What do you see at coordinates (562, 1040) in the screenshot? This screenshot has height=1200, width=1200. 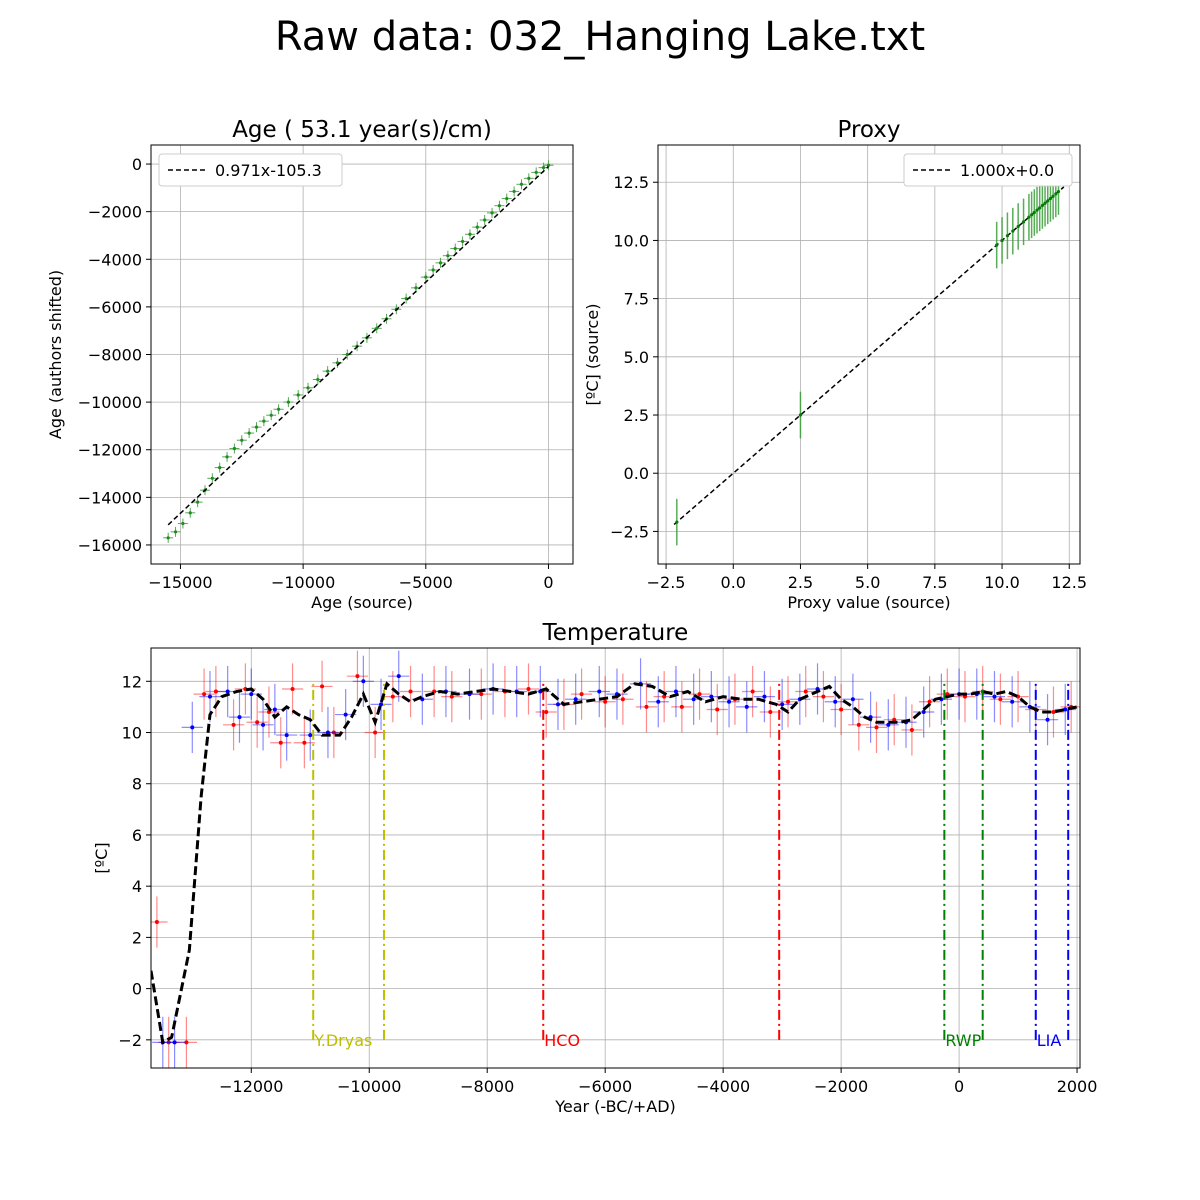 I see `period-label: HCO` at bounding box center [562, 1040].